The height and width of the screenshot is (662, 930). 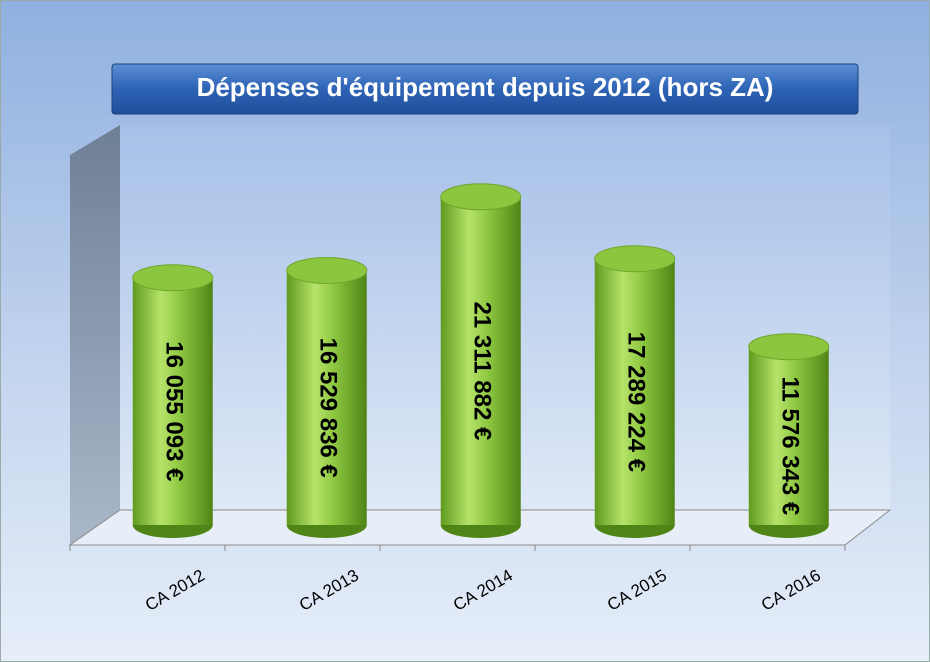 What do you see at coordinates (327, 408) in the screenshot?
I see `value-label: 16 529 836 €` at bounding box center [327, 408].